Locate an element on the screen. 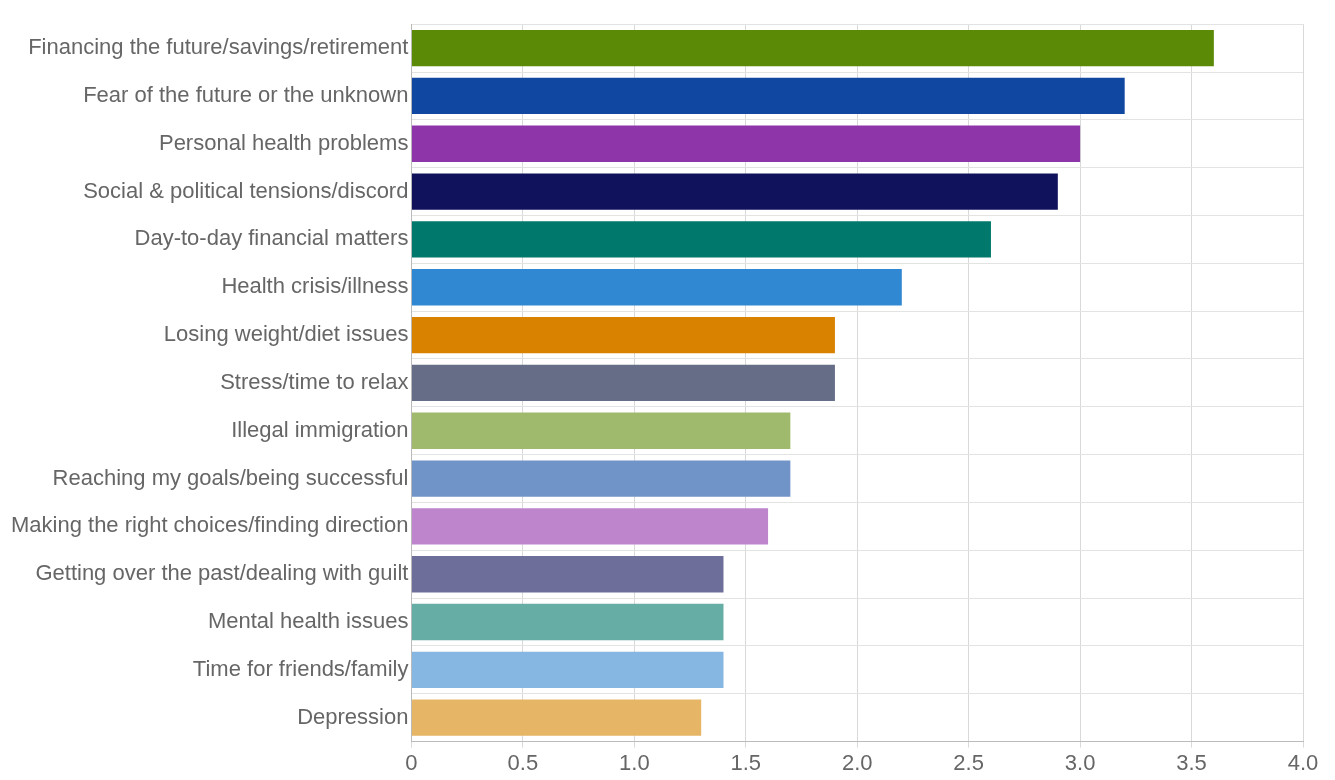  x-tick-label: 3.5 is located at coordinates (1191, 762).